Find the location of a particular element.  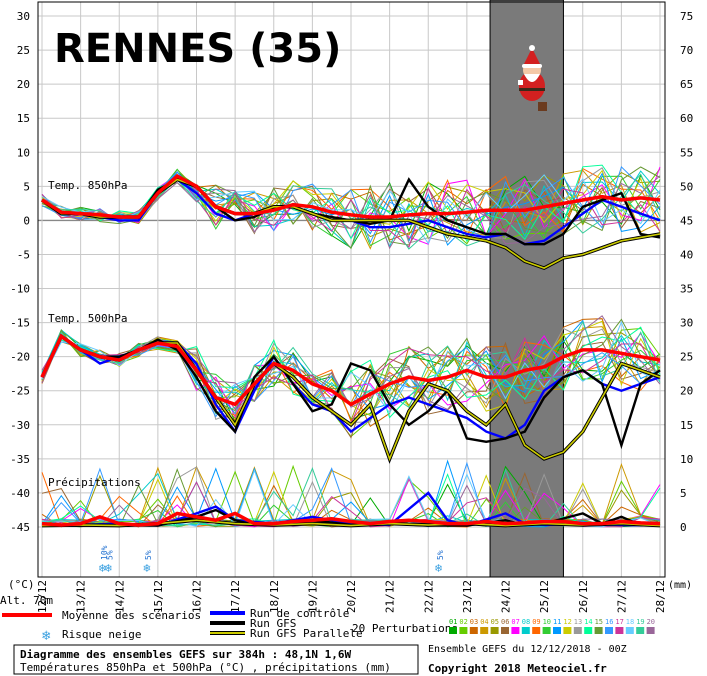

left-tick-label: -25 is located at coordinates (20, 391).